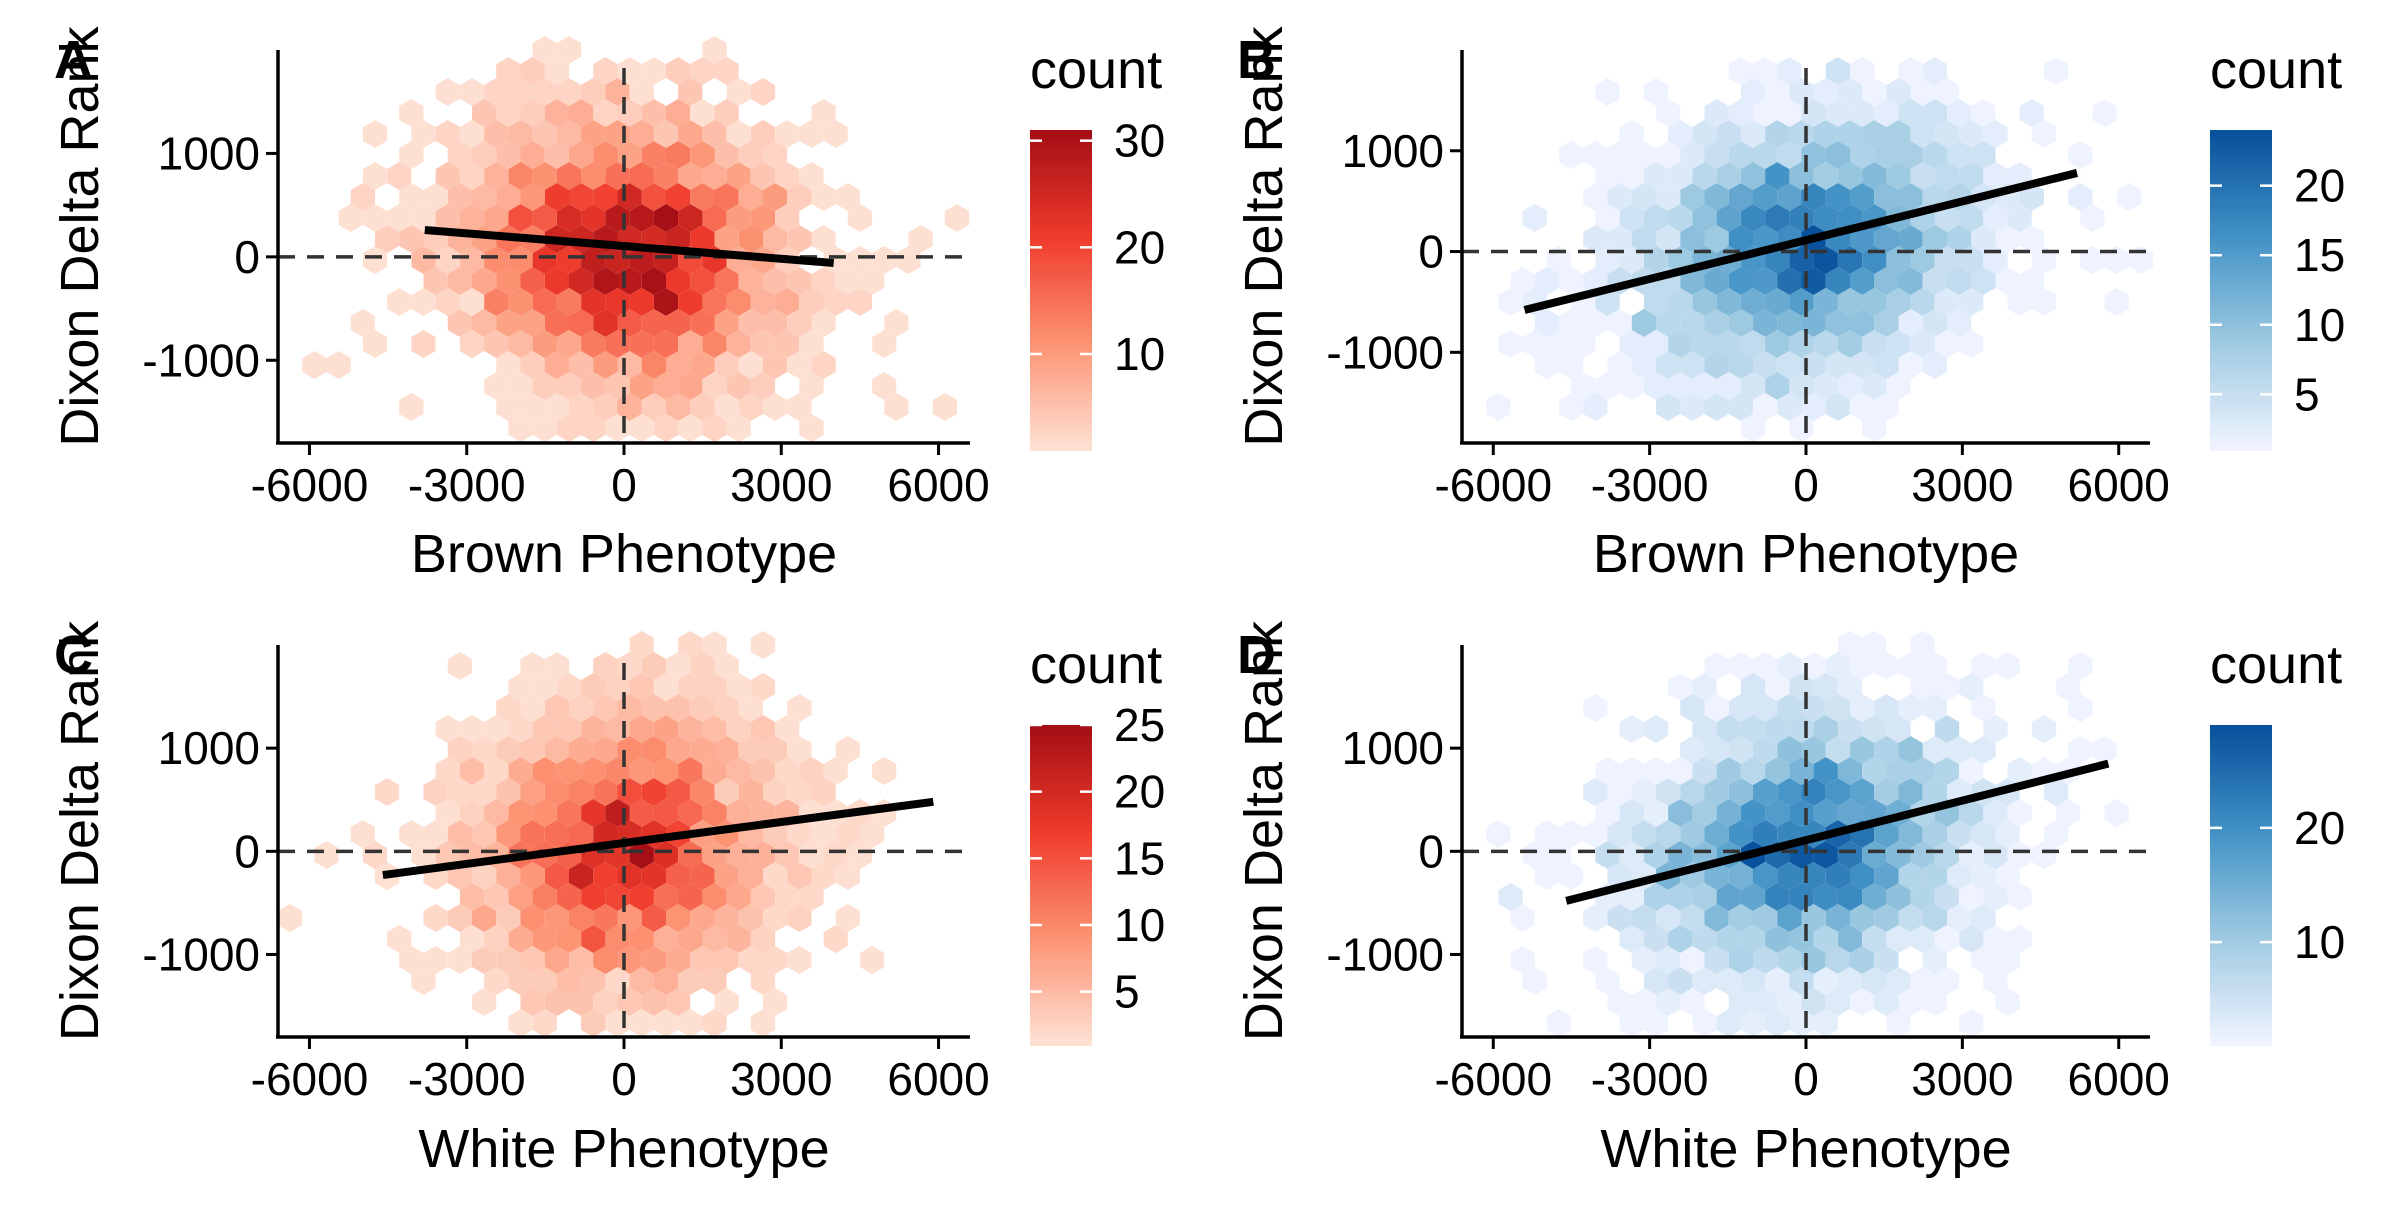  I want to click on legend-label: 10, so click(2319, 325).